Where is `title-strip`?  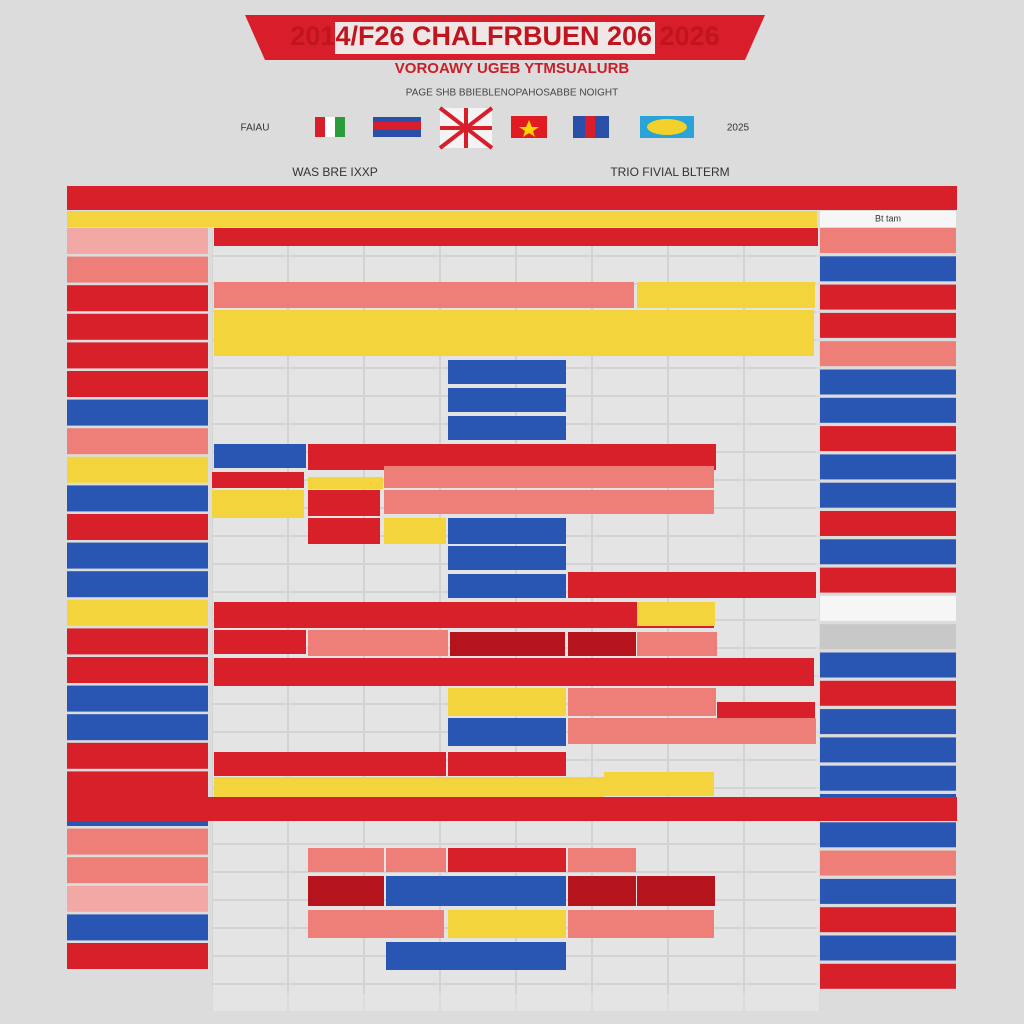
title-strip is located at coordinates (495, 38).